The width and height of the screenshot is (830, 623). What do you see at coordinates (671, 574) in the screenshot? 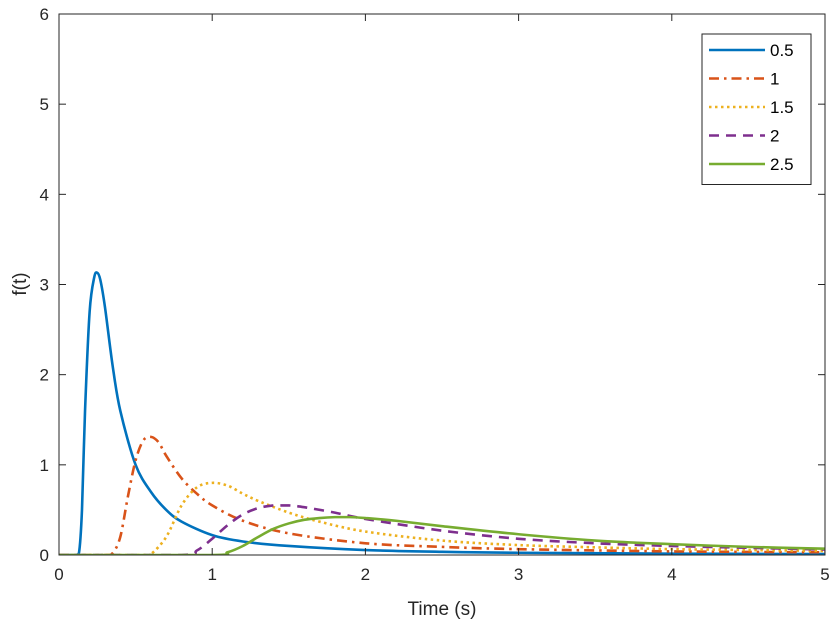
I see `x-tick-label: 4` at bounding box center [671, 574].